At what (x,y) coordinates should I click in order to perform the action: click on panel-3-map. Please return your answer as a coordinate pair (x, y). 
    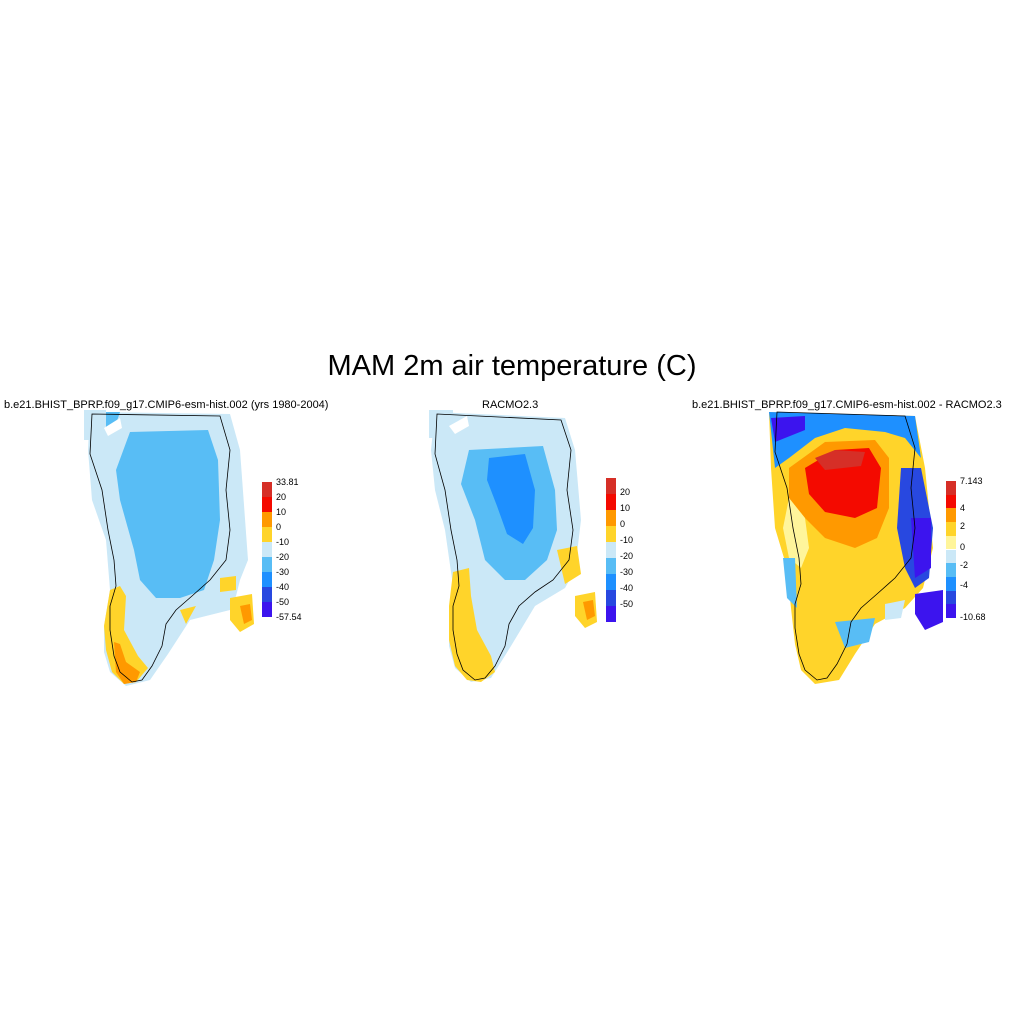
    Looking at the image, I should click on (856, 547).